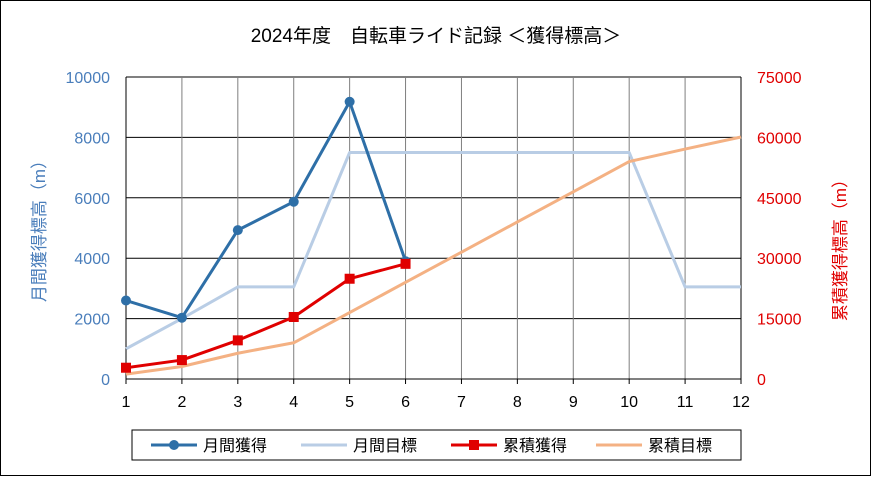  Describe the element at coordinates (349, 402) in the screenshot. I see `x-tick-label: 5` at that location.